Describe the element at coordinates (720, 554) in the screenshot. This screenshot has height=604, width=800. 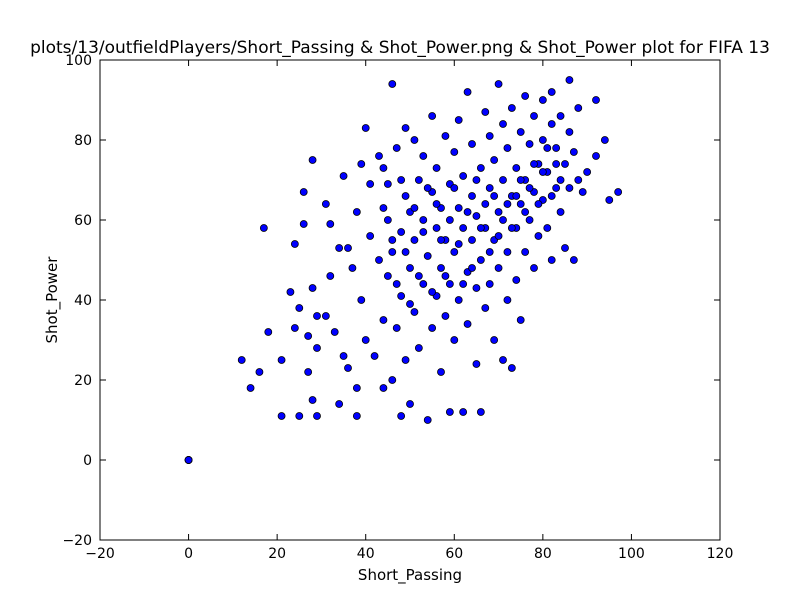
I see `x-tick-label: 120` at that location.